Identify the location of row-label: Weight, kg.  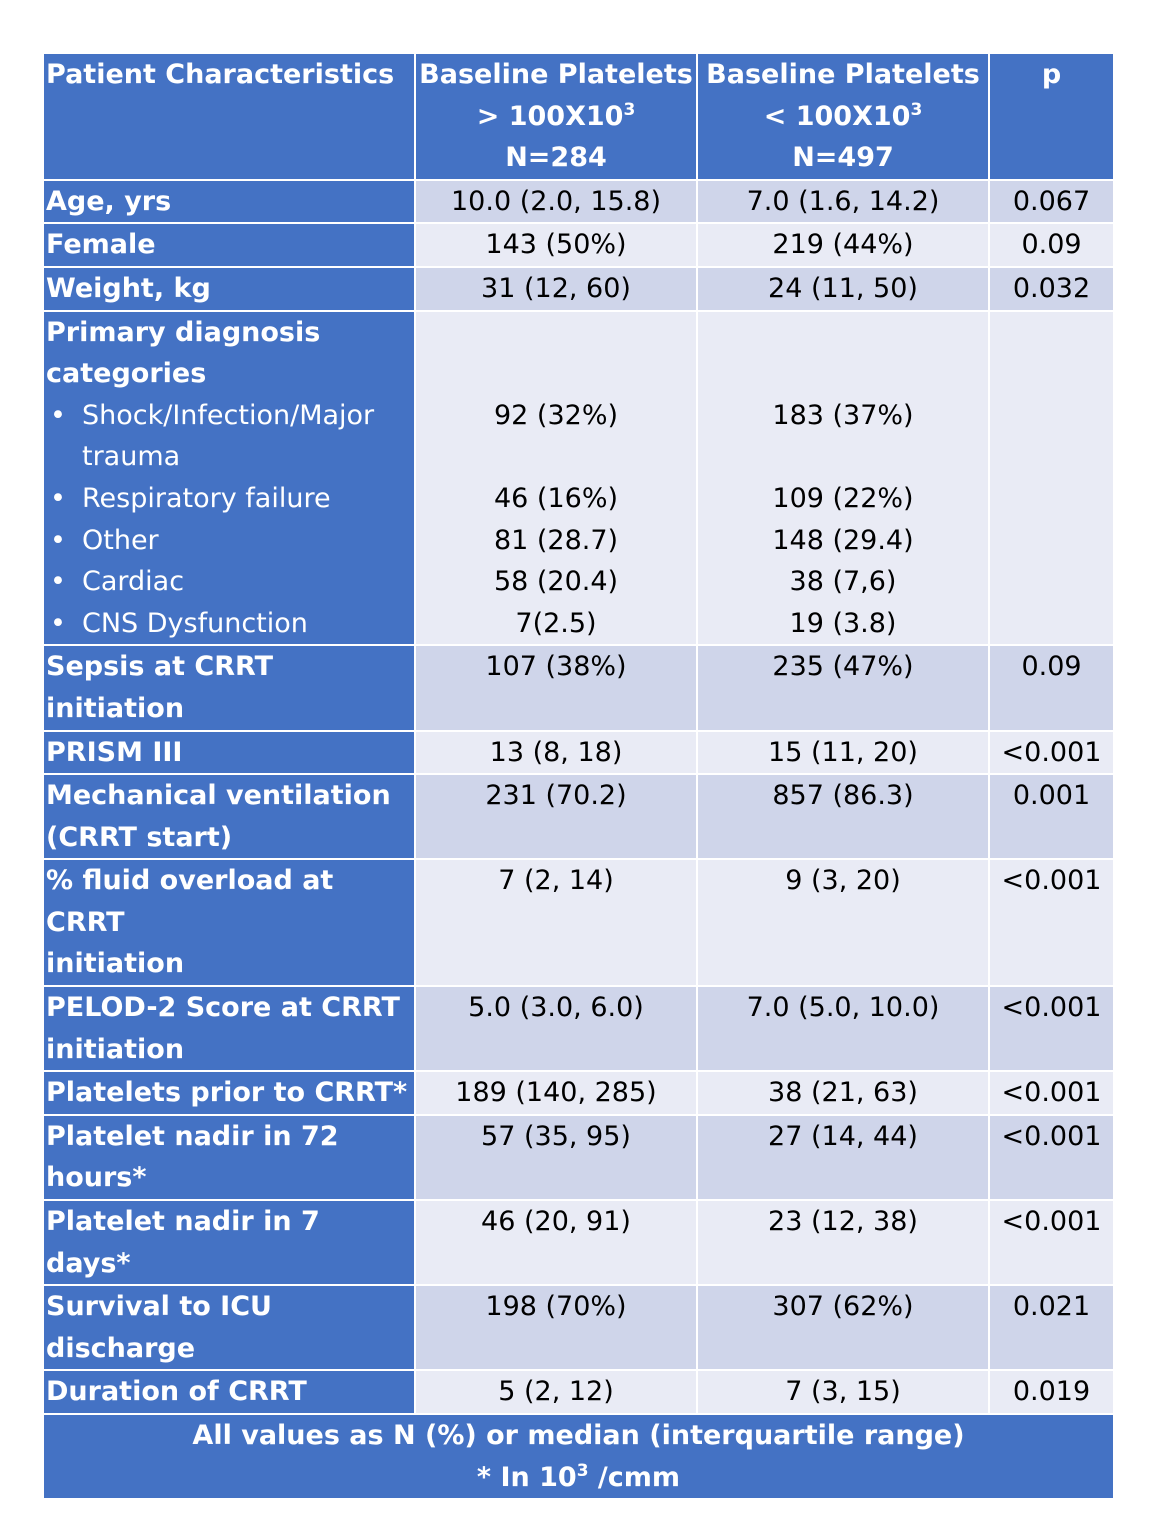
(229, 288).